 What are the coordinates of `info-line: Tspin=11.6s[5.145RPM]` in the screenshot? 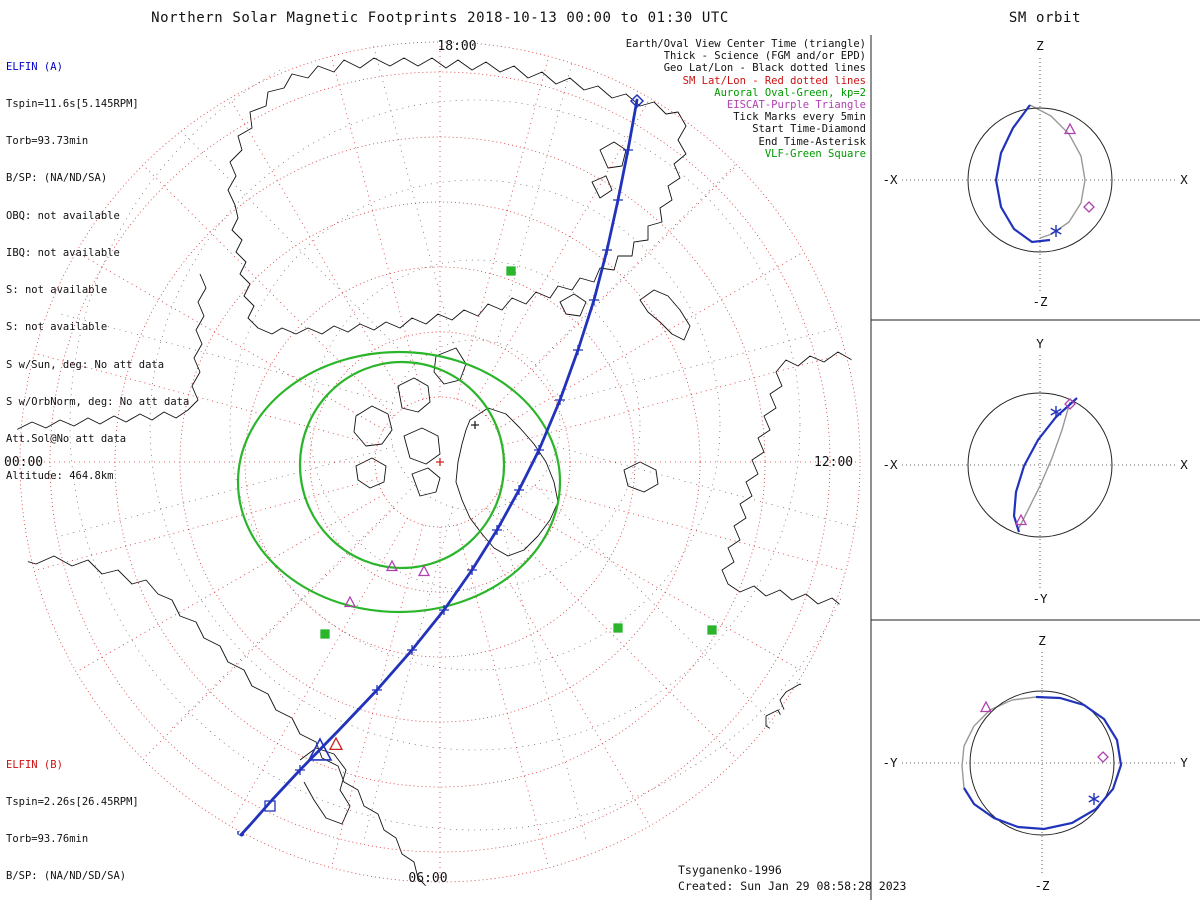 It's located at (72, 104).